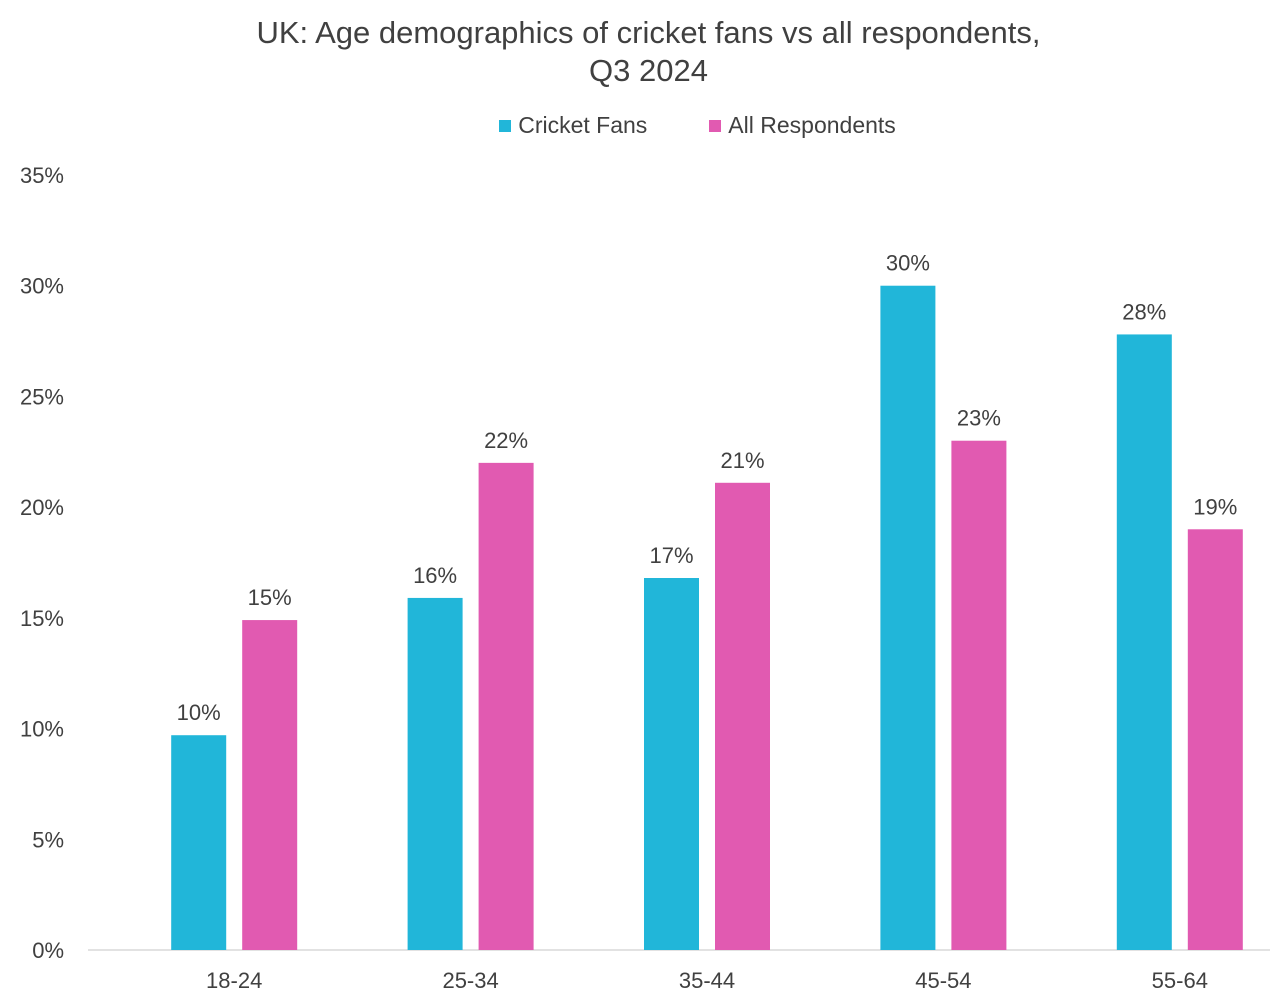 The width and height of the screenshot is (1285, 1004). Describe the element at coordinates (270, 597) in the screenshot. I see `data-label: 15%` at that location.